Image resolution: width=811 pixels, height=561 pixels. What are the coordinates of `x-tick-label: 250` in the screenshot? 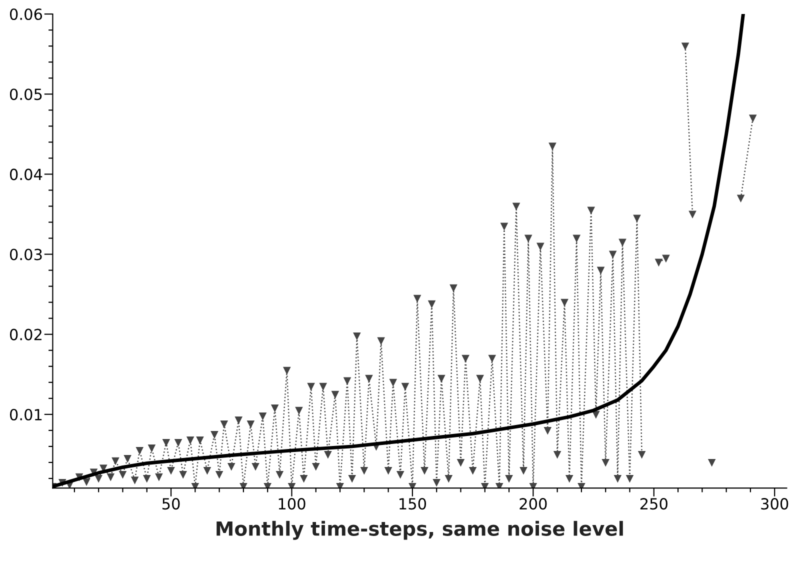 It's located at (654, 504).